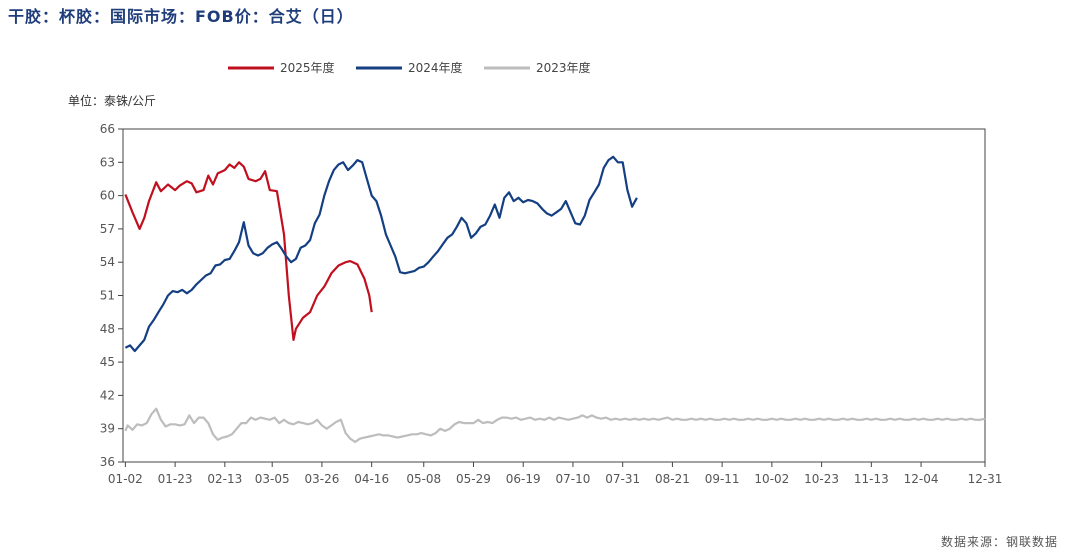 The width and height of the screenshot is (1080, 560). Describe the element at coordinates (107, 462) in the screenshot. I see `y-tick-label: 36` at that location.